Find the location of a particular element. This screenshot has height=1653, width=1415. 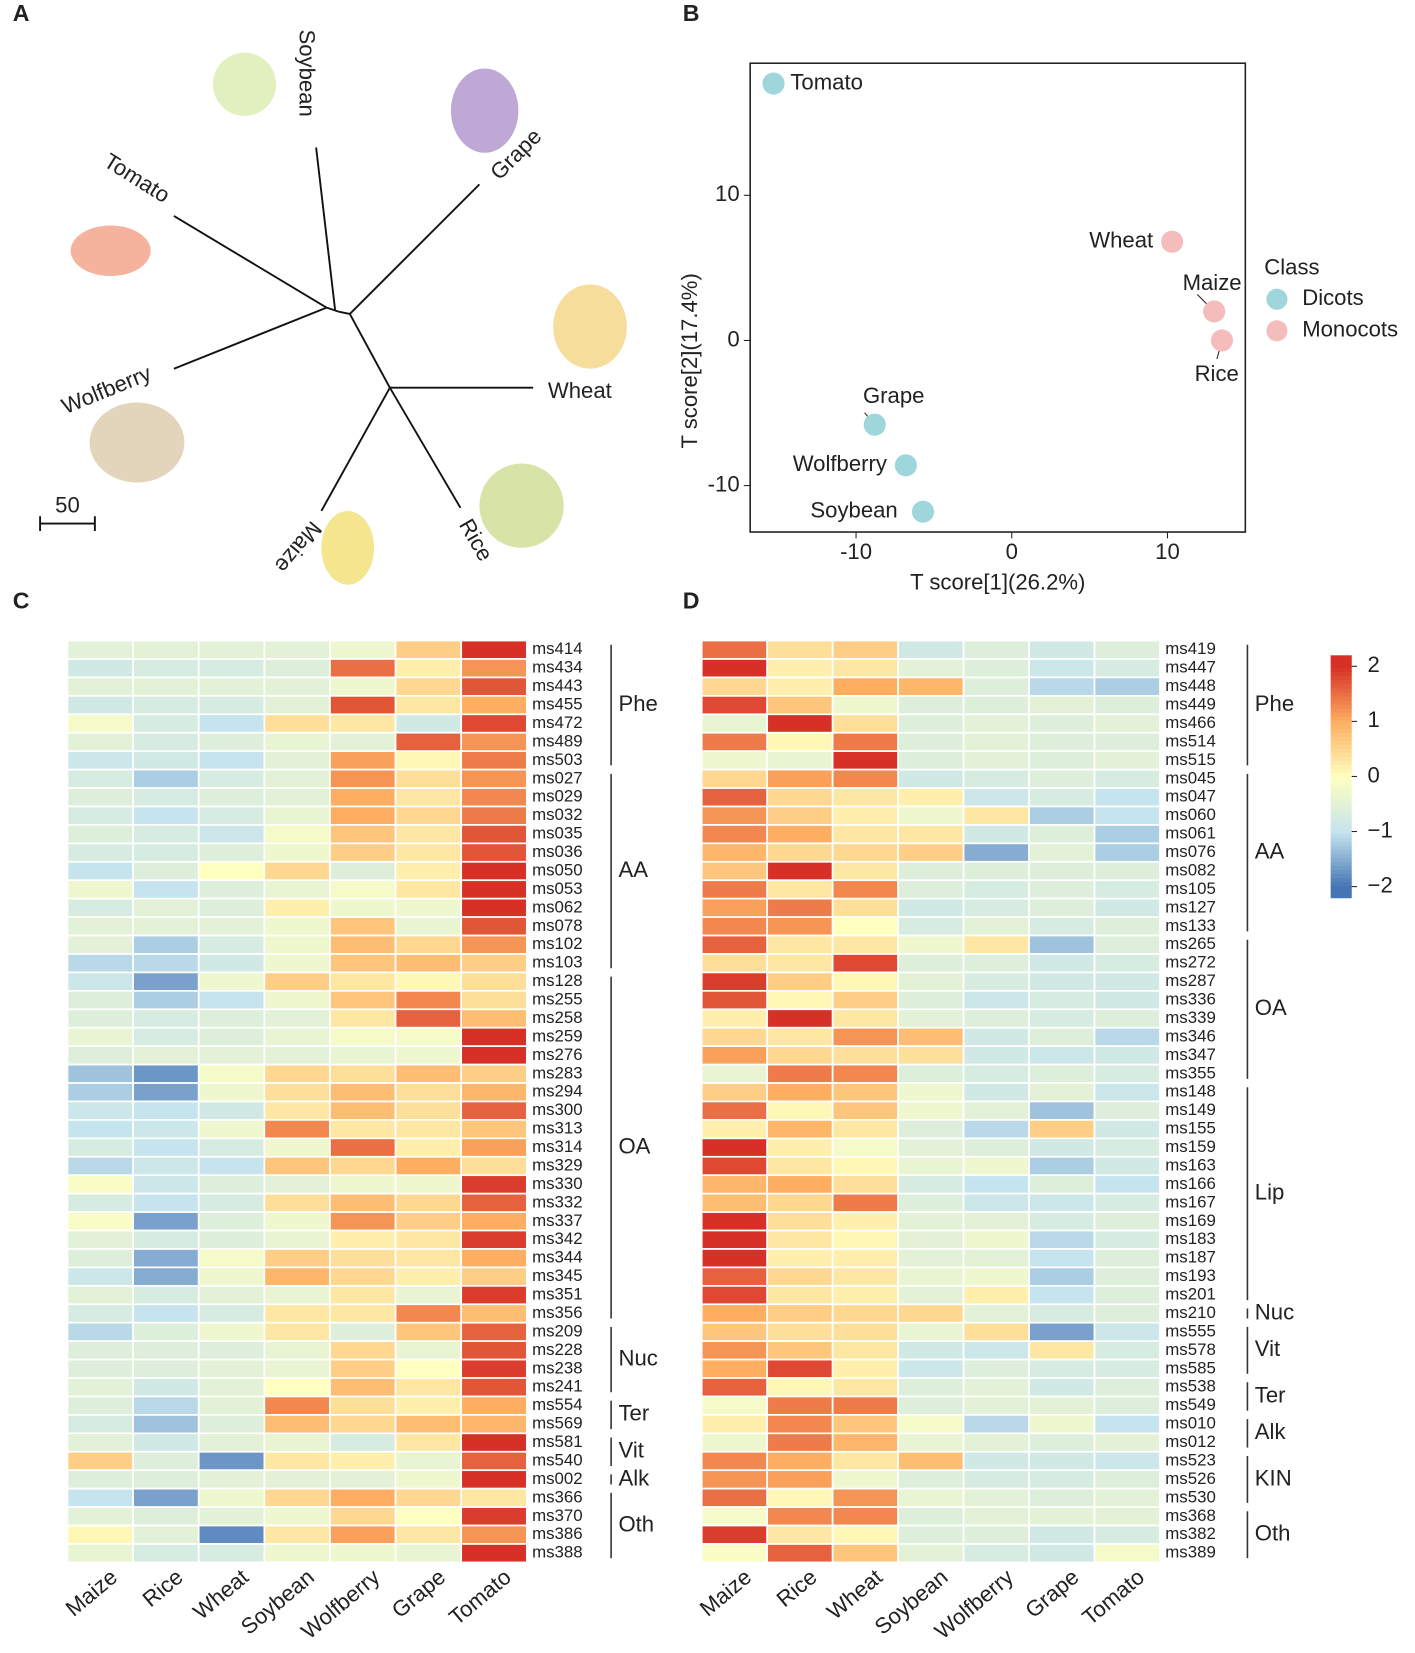

point-label: Rice is located at coordinates (1217, 373).